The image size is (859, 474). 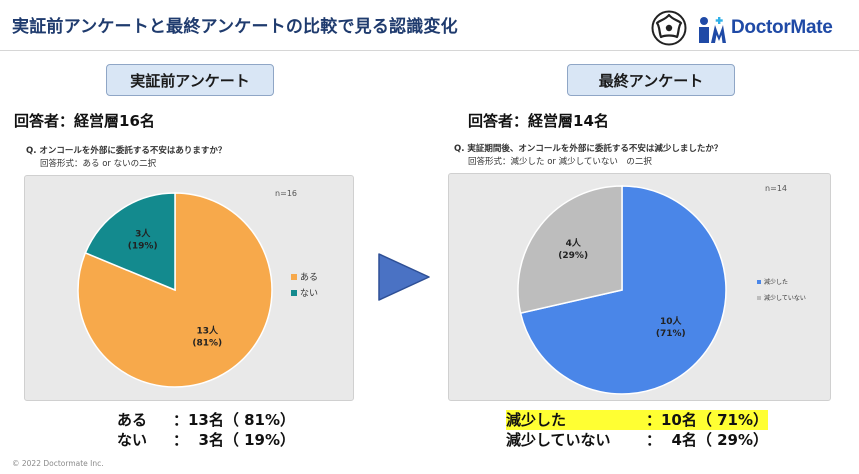 I want to click on answer-format-final: 回答形式：減少した or 減少していない の二択, so click(x=560, y=162).